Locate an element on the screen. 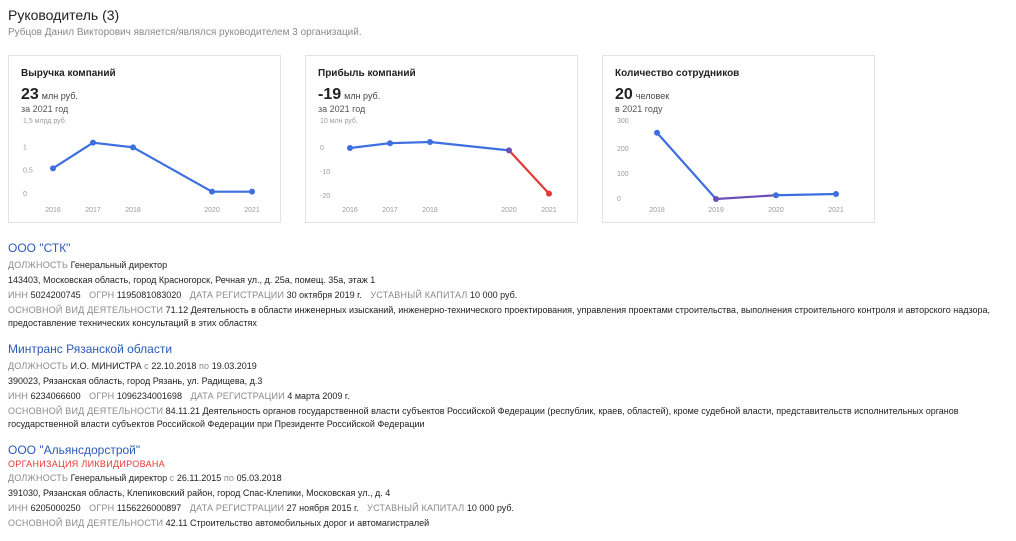 The width and height of the screenshot is (1016, 541). x-tick-label: 2018 is located at coordinates (133, 210).